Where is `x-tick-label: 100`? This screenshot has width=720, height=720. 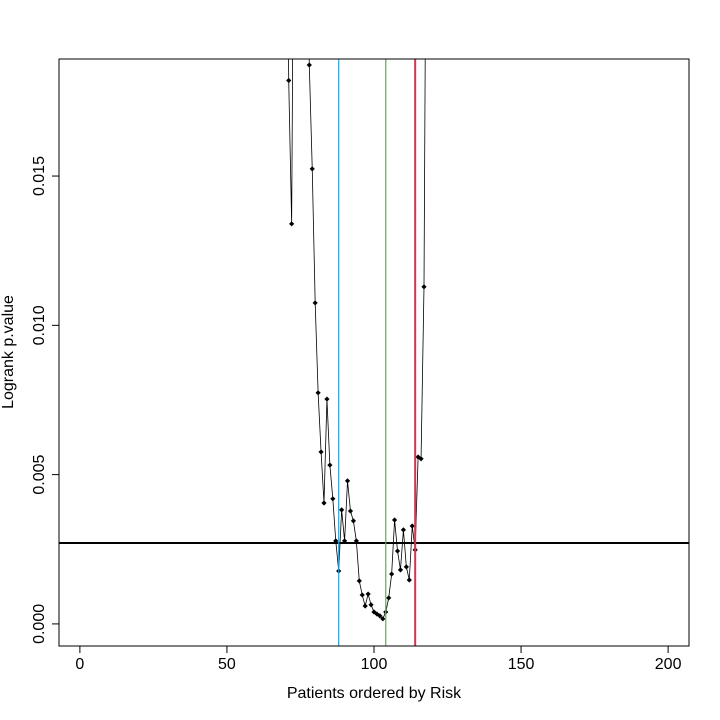 x-tick-label: 100 is located at coordinates (374, 664).